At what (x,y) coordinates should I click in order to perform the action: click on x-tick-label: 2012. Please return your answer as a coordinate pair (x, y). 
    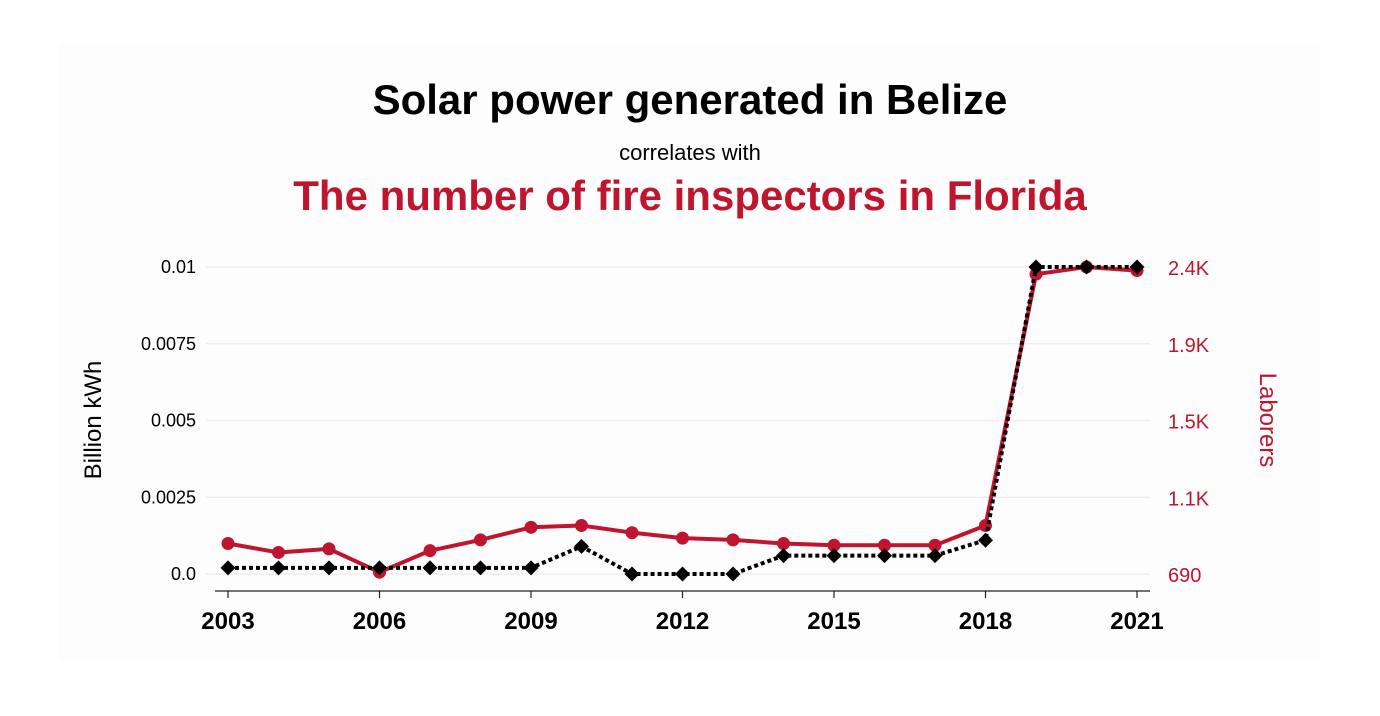
    Looking at the image, I should click on (682, 621).